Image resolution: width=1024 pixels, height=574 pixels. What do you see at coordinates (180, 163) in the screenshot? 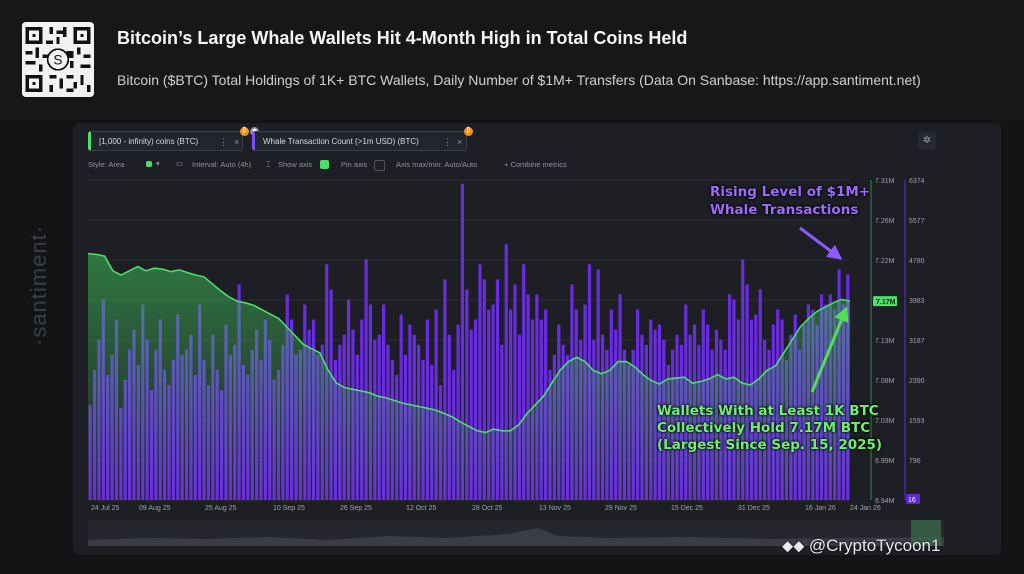
I see `interval-icon: ▭` at bounding box center [180, 163].